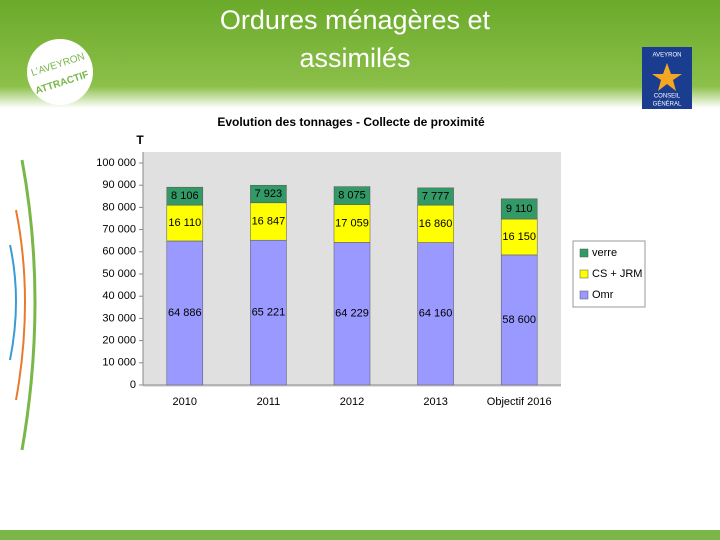 The height and width of the screenshot is (540, 720). I want to click on slide-title: assimilés, so click(354, 58).